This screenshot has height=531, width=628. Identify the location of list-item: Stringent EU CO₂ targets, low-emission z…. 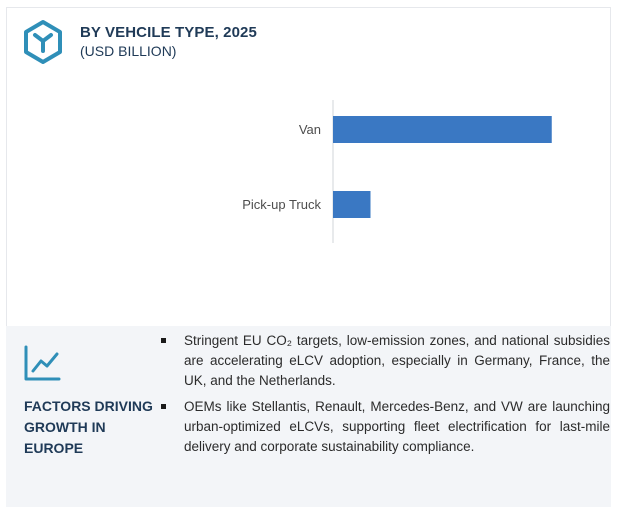
(385, 361).